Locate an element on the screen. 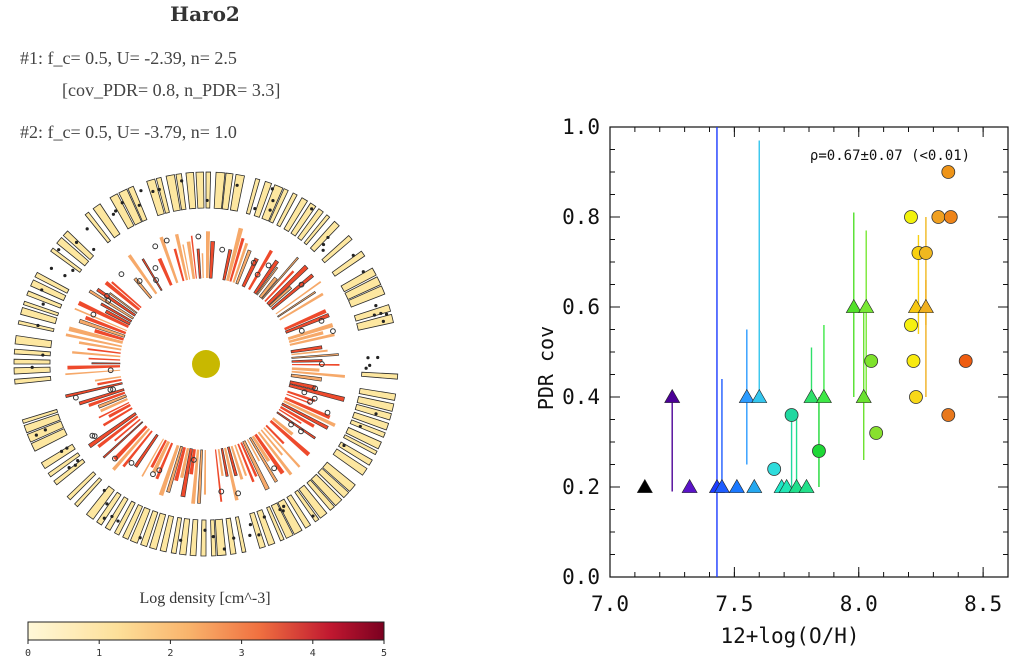  colorbar-tick-label: 1 is located at coordinates (99, 652).